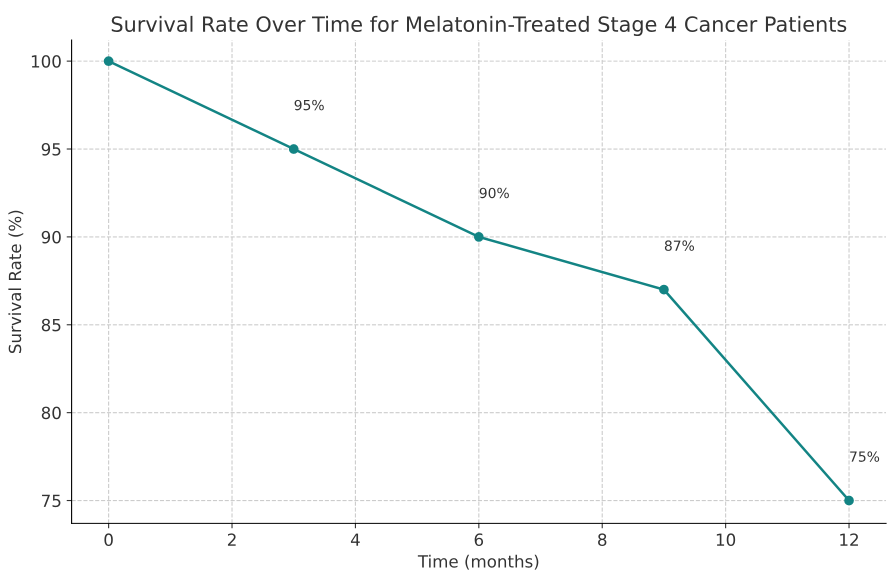  What do you see at coordinates (479, 26) in the screenshot?
I see `chart-title: Survival Rate Over Time for Melatonin-Treated Stage 4 Cancer Patients` at bounding box center [479, 26].